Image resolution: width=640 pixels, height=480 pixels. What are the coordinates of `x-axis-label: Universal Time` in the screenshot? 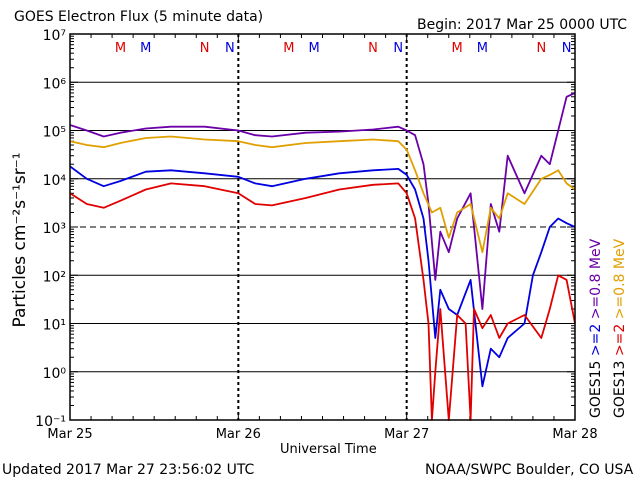 It's located at (328, 449).